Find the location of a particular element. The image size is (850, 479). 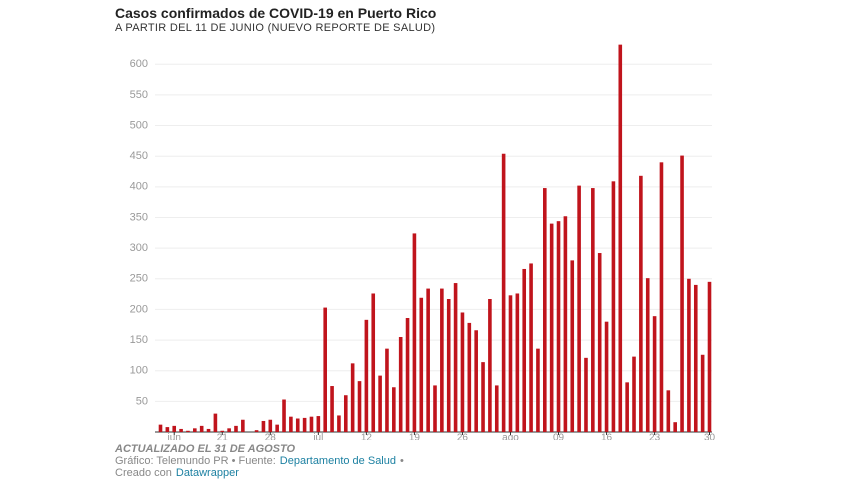

x-tick-label: 12 is located at coordinates (367, 436).